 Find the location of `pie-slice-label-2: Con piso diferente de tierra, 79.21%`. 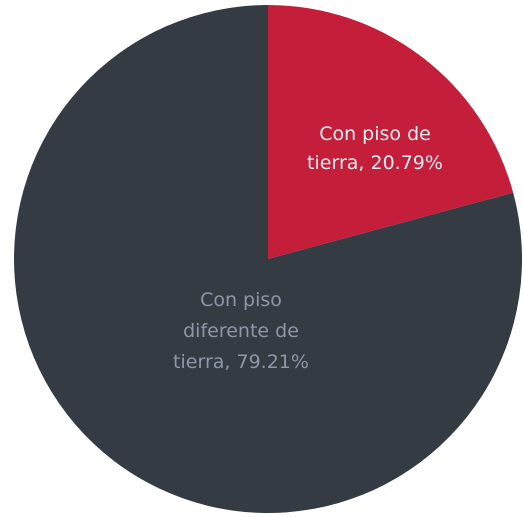

pie-slice-label-2: Con piso diferente de tierra, 79.21% is located at coordinates (241, 331).